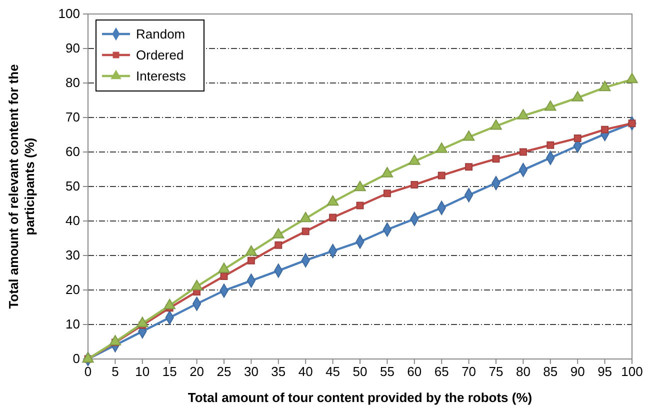 This screenshot has height=414, width=660. What do you see at coordinates (251, 372) in the screenshot?
I see `x-tick-label: 30` at bounding box center [251, 372].